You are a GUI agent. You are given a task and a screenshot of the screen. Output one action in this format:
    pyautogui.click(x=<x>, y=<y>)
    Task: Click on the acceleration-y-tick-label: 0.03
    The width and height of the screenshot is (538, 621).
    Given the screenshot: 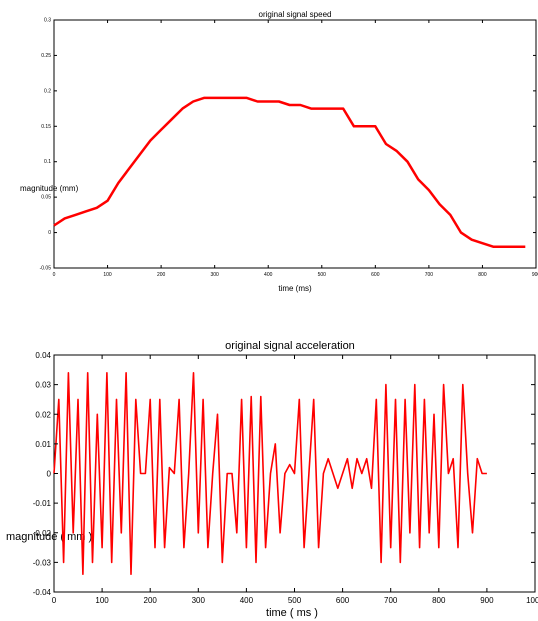 What is the action you would take?
    pyautogui.click(x=43, y=385)
    